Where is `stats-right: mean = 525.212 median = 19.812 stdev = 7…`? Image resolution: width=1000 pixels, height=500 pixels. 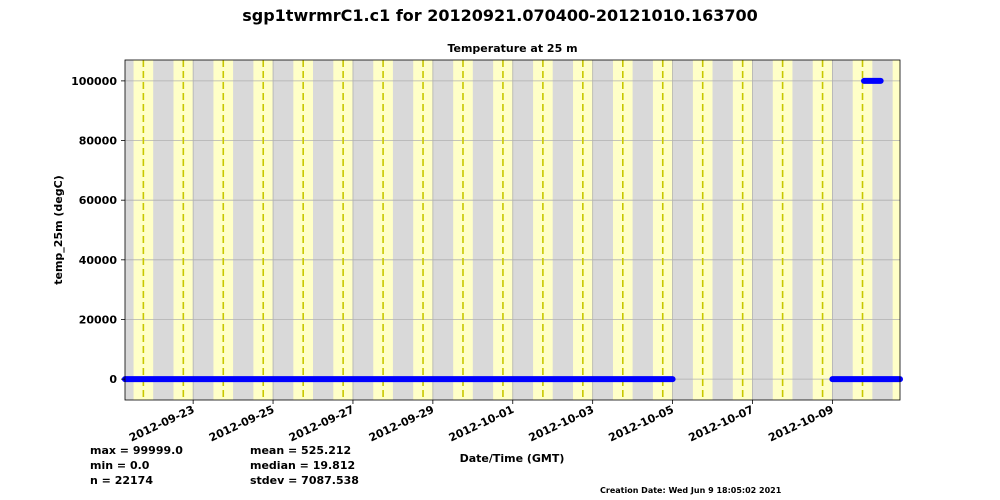 stats-right: mean = 525.212 median = 19.812 stdev = 7… is located at coordinates (304, 465).